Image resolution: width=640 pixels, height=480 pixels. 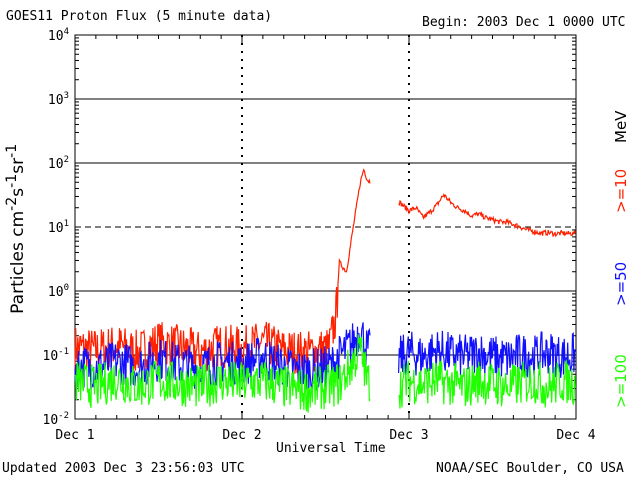 What do you see at coordinates (408, 435) in the screenshot?
I see `x-tick-label: Dec 3` at bounding box center [408, 435].